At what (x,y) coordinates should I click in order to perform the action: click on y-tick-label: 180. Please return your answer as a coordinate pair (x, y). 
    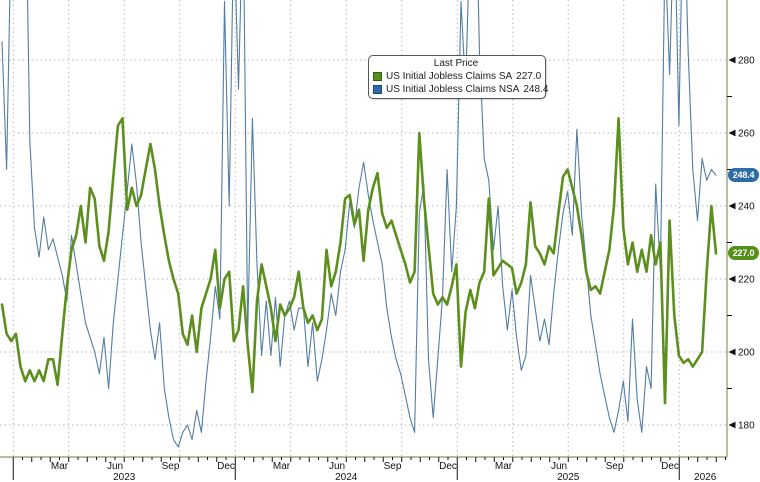
    Looking at the image, I should click on (746, 426).